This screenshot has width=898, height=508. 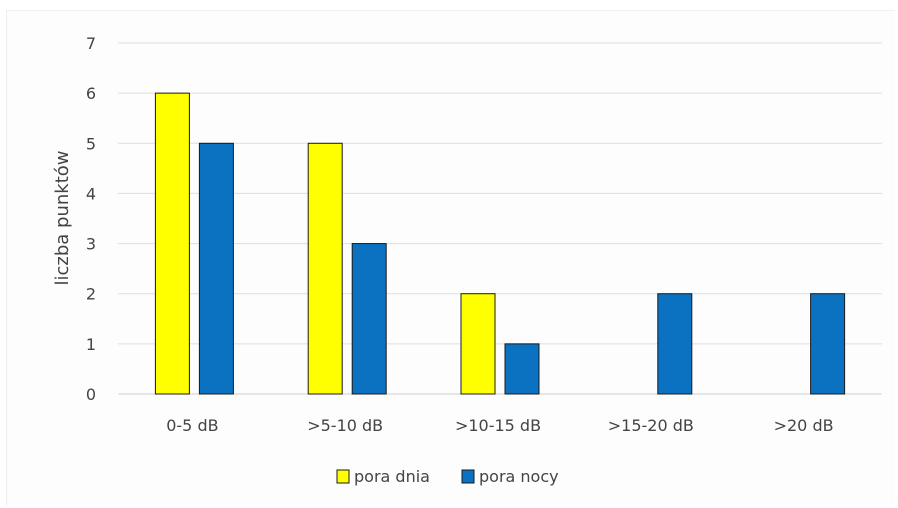 What do you see at coordinates (91, 93) in the screenshot?
I see `y-tick-label: 6` at bounding box center [91, 93].